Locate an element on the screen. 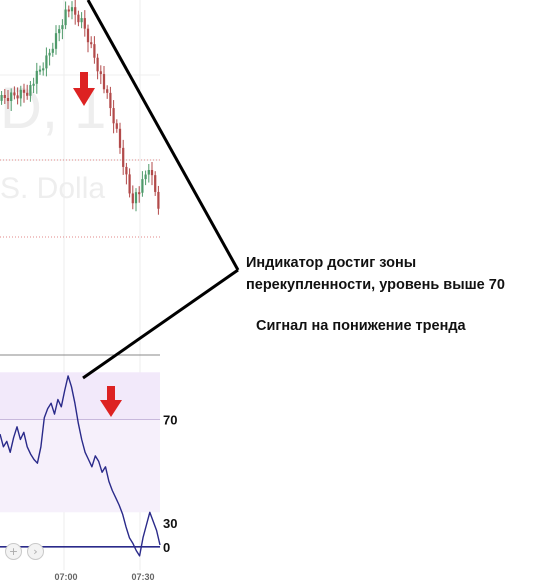  indicator-band is located at coordinates (80, 466).